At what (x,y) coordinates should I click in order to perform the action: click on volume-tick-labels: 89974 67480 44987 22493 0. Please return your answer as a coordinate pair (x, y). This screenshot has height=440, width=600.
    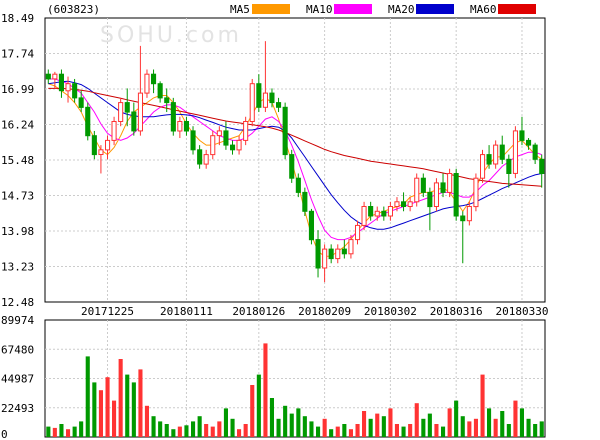
    Looking at the image, I should click on (17, 377).